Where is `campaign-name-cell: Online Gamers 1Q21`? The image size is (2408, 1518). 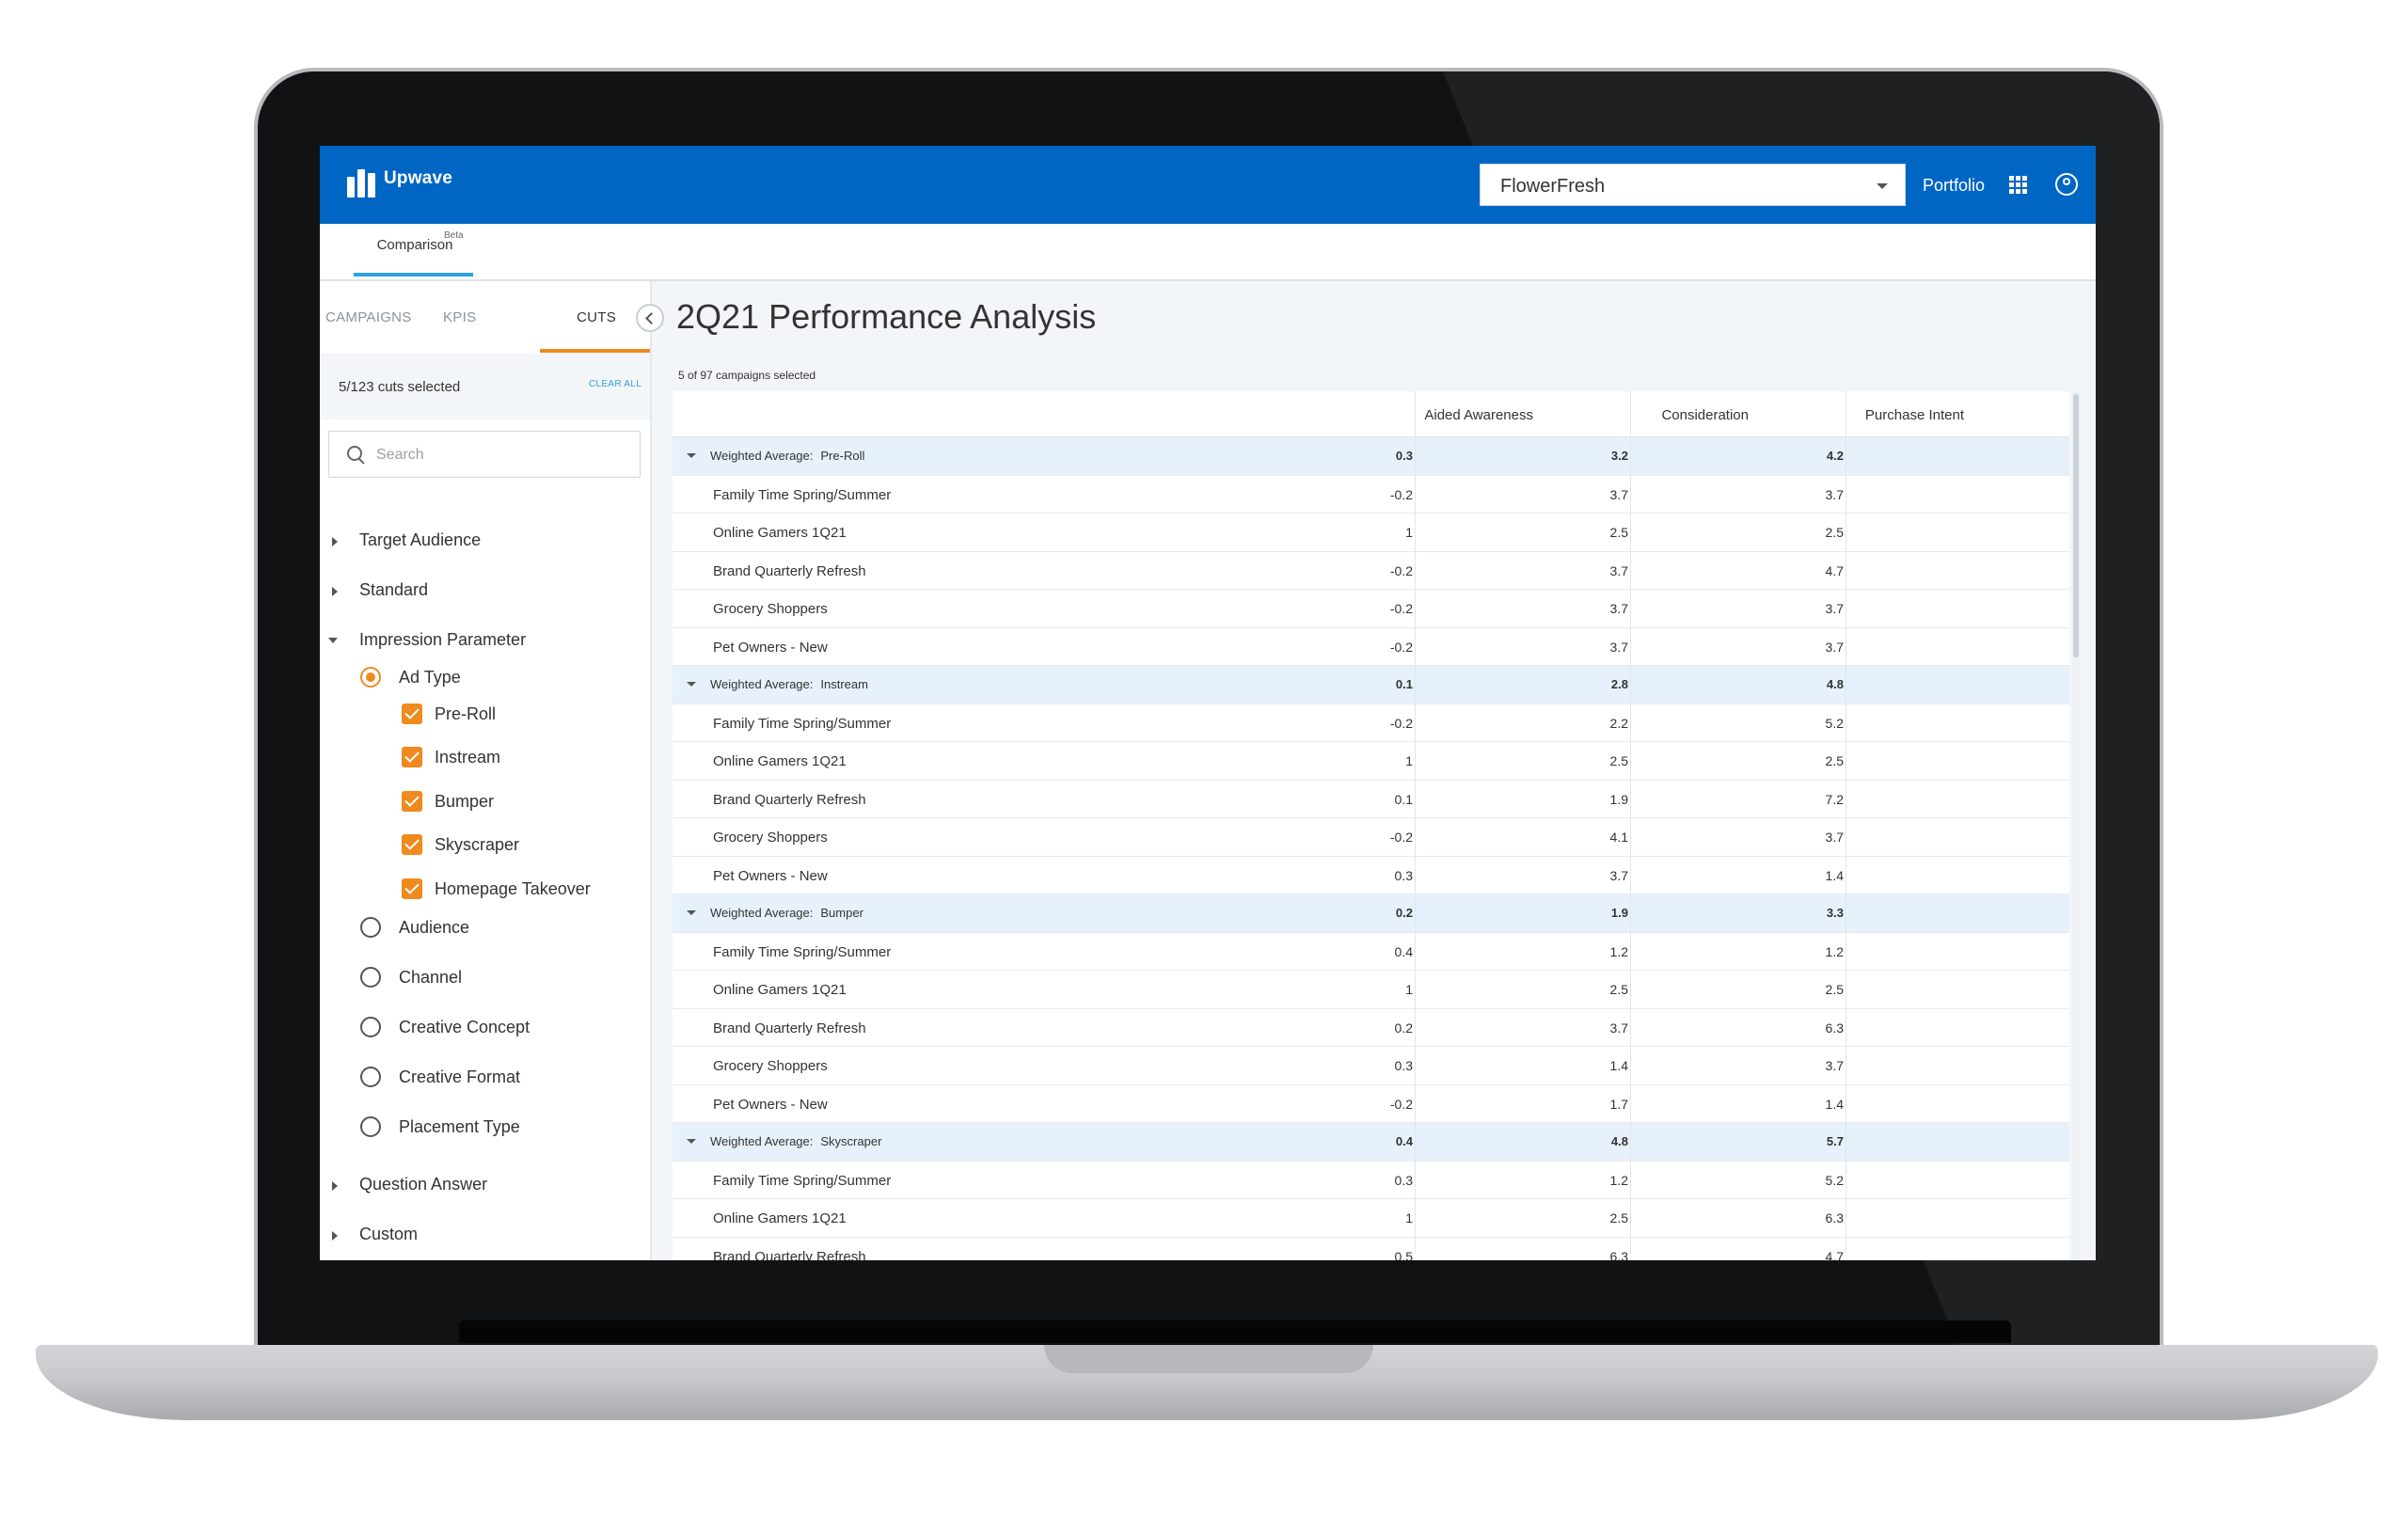 campaign-name-cell: Online Gamers 1Q21 is located at coordinates (780, 761).